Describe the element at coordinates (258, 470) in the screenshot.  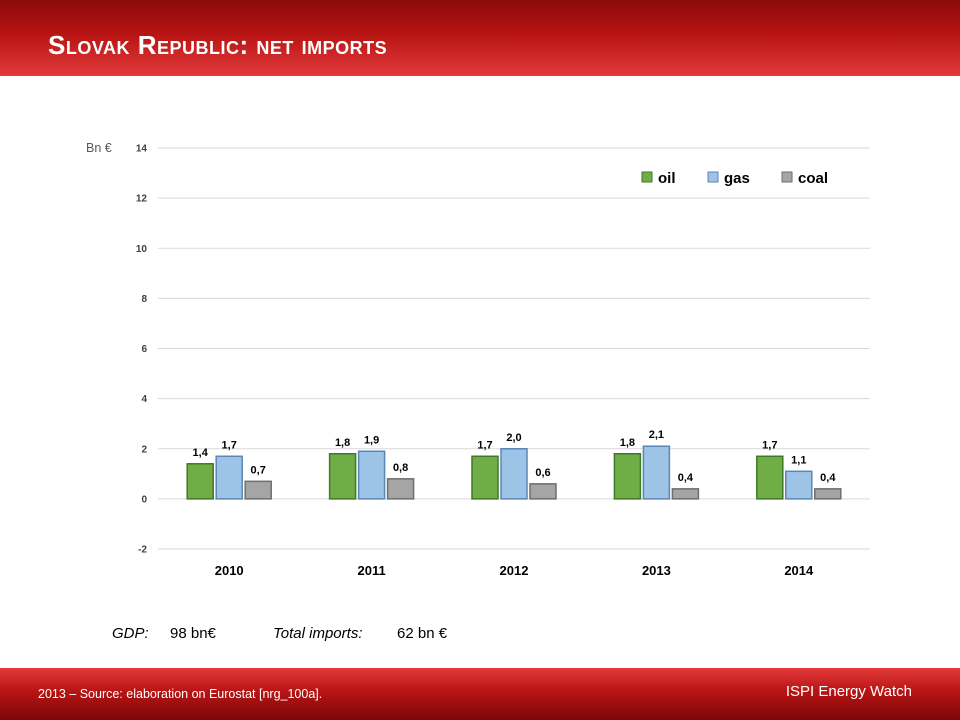
I see `data-label-coal: 0,7` at that location.